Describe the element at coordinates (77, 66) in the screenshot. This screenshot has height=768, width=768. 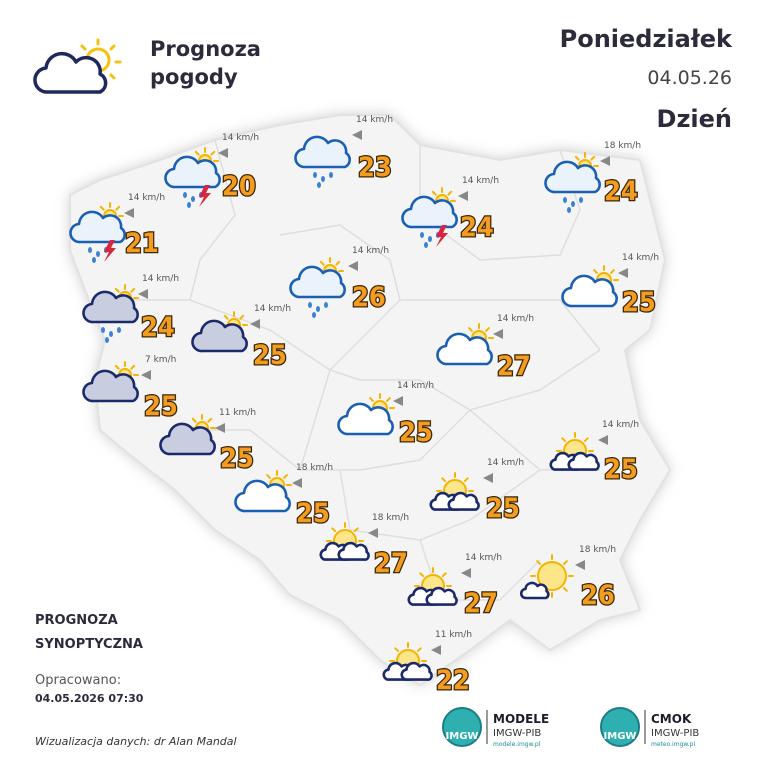
I see `logo-icon` at that location.